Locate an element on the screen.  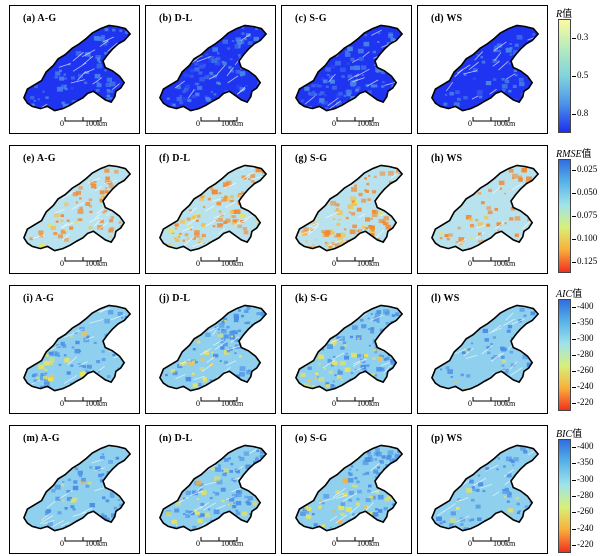
map-panel: (m) A-G 0 100km is located at coordinates (74, 489).